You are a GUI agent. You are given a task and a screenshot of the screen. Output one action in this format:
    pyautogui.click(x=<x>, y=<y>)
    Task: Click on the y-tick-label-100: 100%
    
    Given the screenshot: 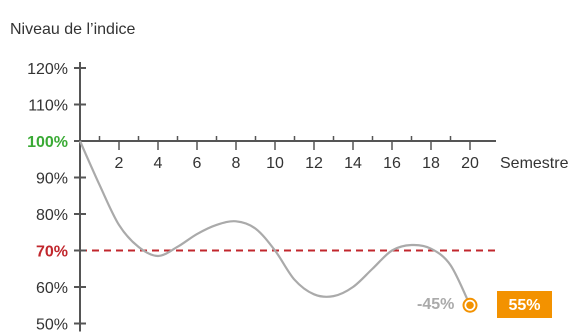 What is the action you would take?
    pyautogui.click(x=47, y=142)
    